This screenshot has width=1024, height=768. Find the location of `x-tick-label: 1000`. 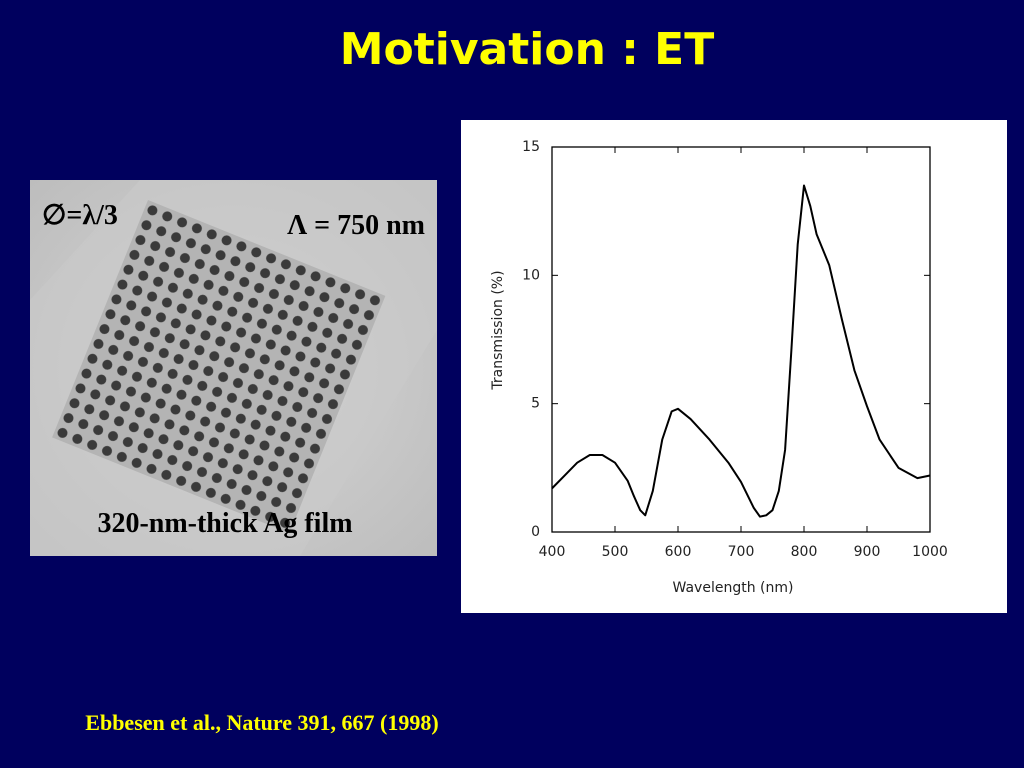

x-tick-label: 1000 is located at coordinates (930, 552).